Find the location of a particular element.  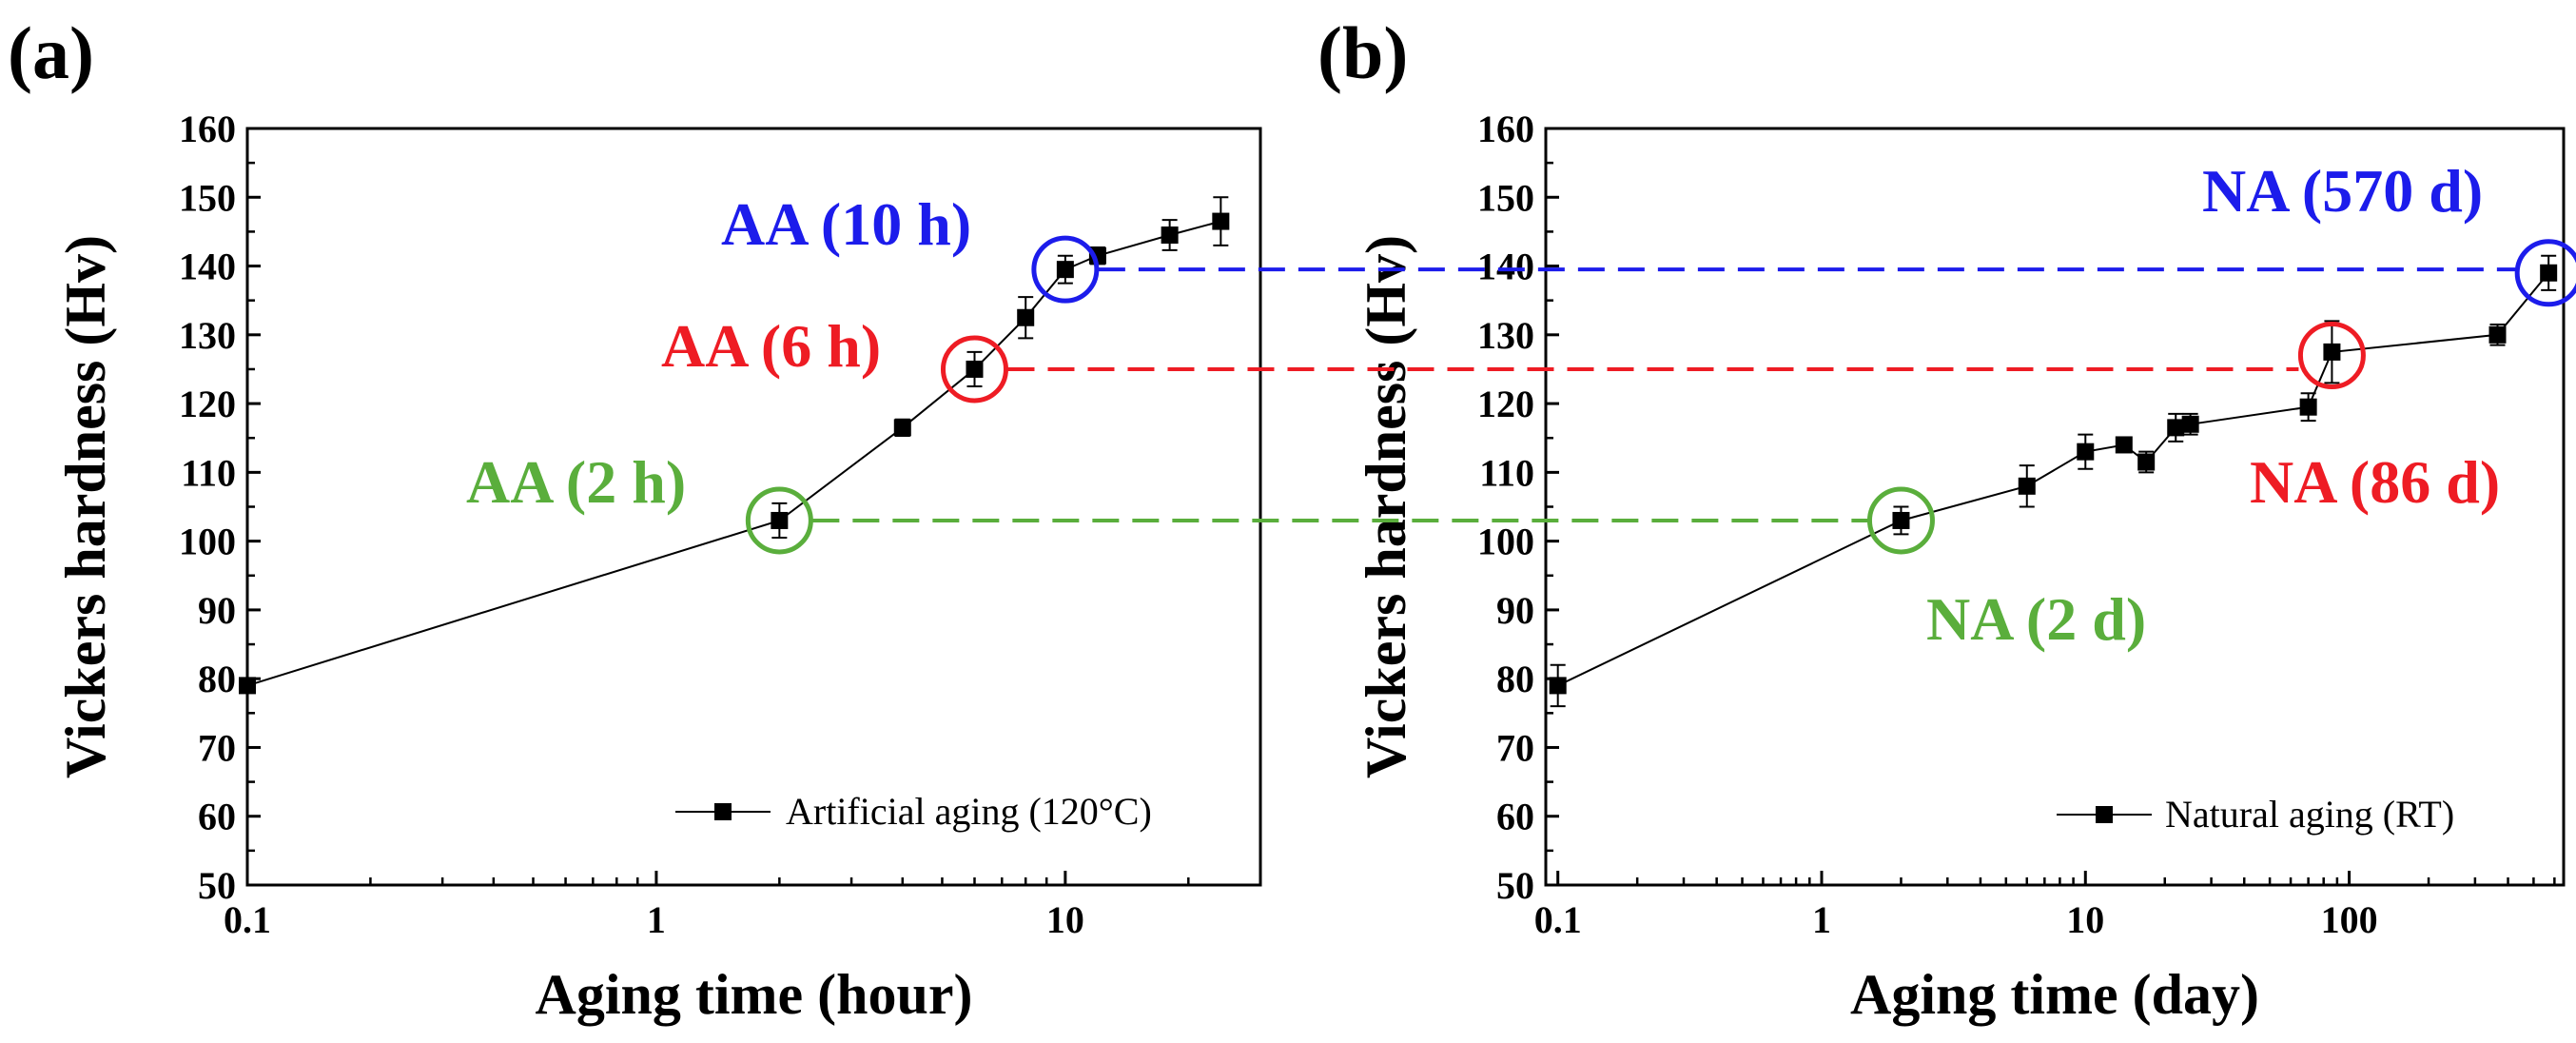

panel-b-label: (b) is located at coordinates (1363, 52).